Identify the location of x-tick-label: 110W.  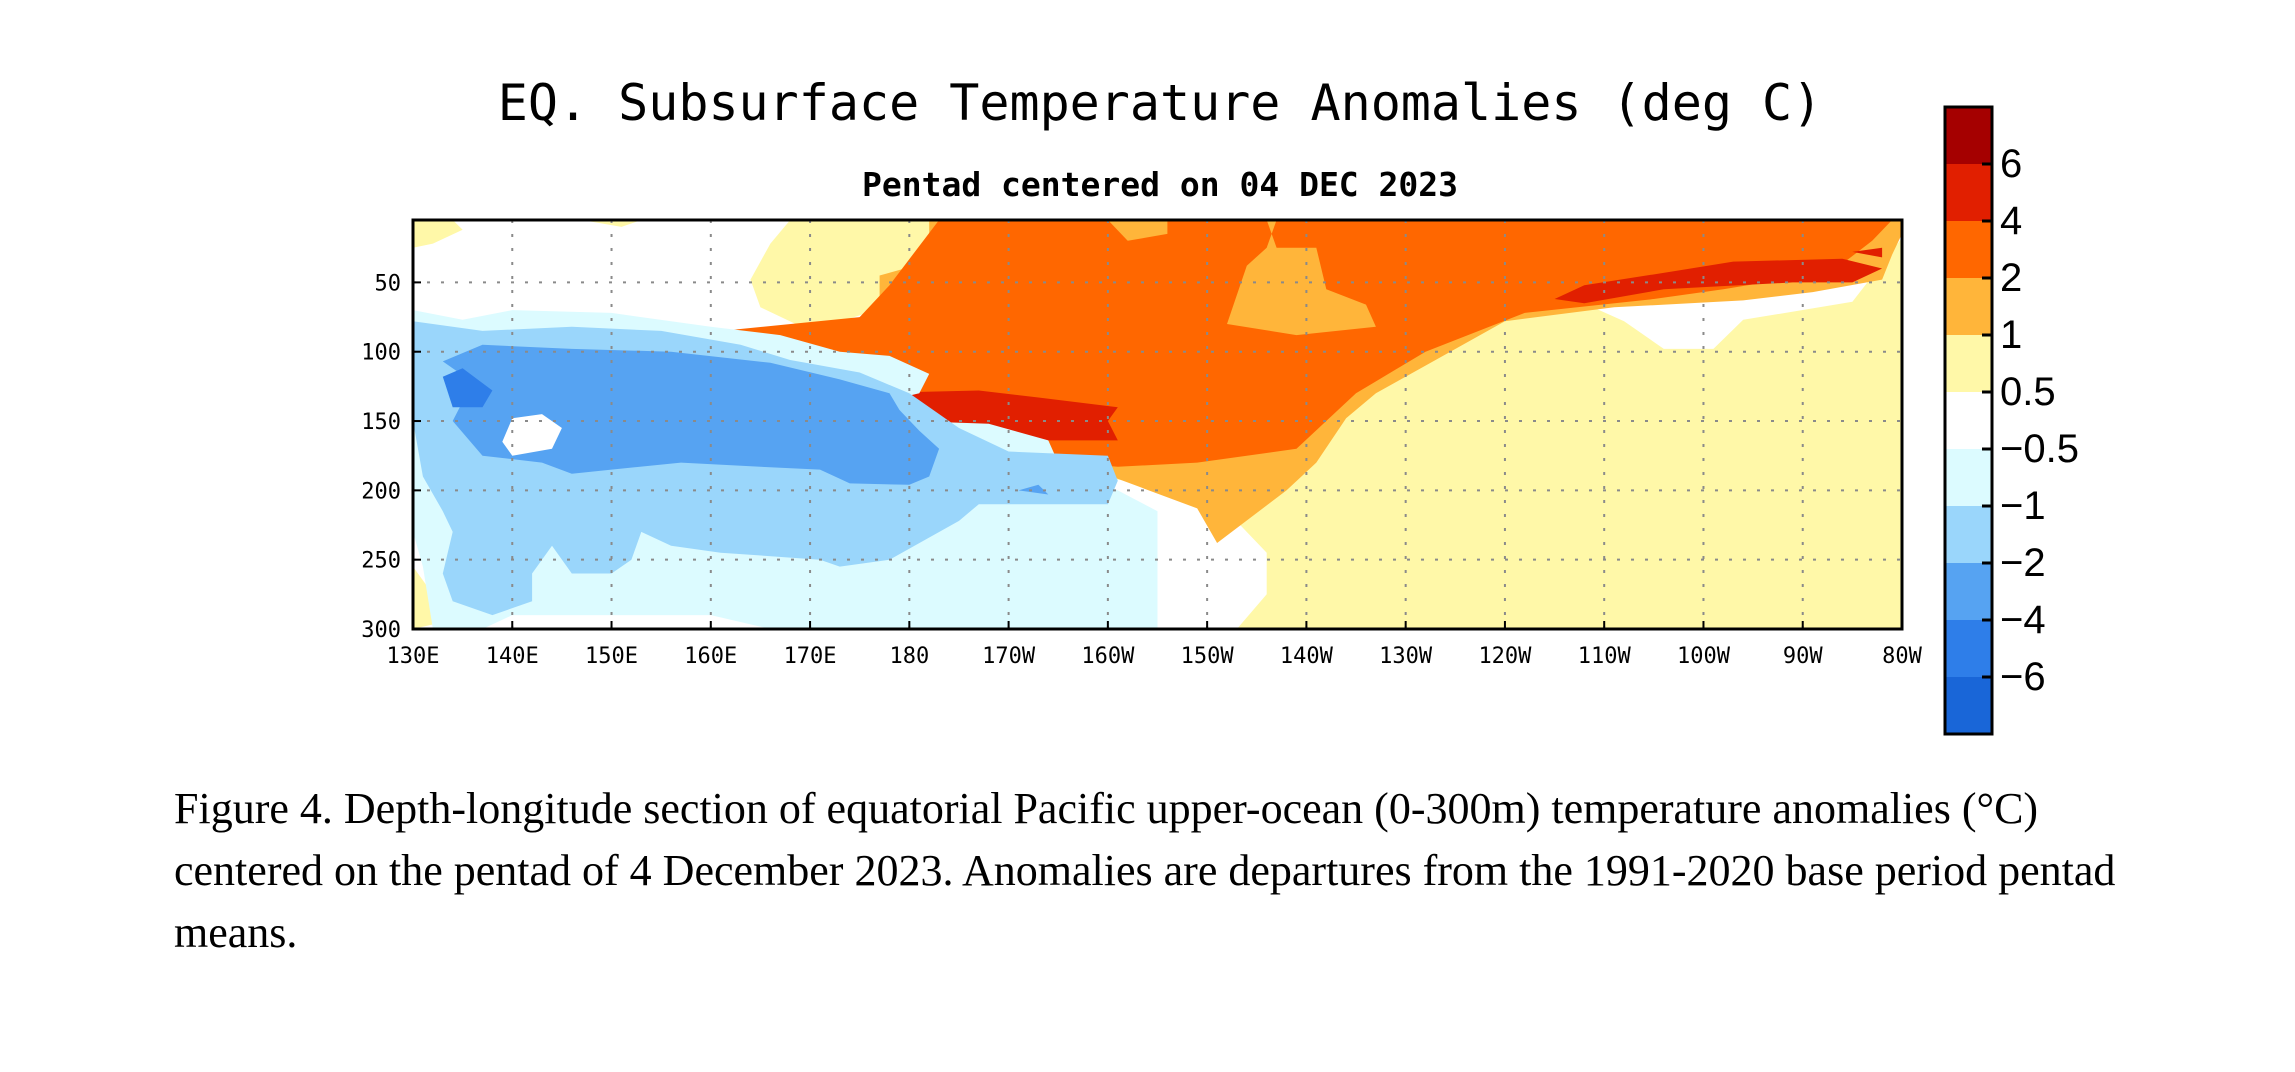
(1605, 656).